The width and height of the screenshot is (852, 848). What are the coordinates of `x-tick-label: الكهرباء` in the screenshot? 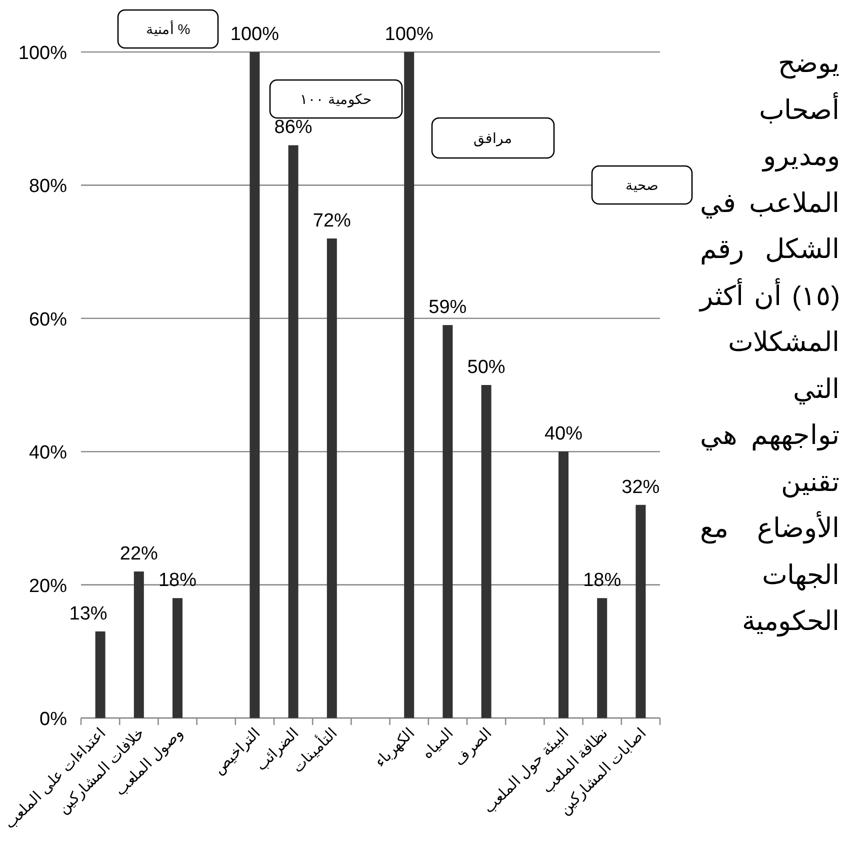 It's located at (395, 747).